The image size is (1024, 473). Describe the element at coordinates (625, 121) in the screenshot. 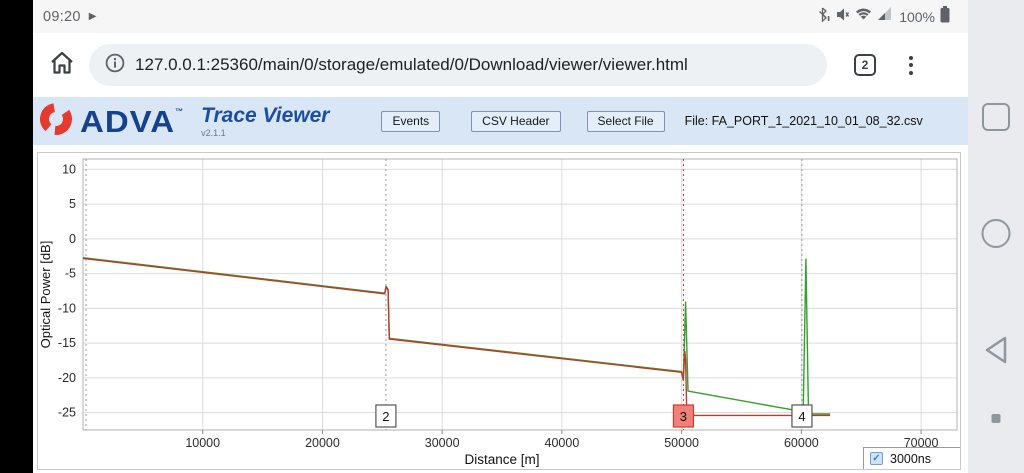

I see `select-file-button: Select File` at that location.